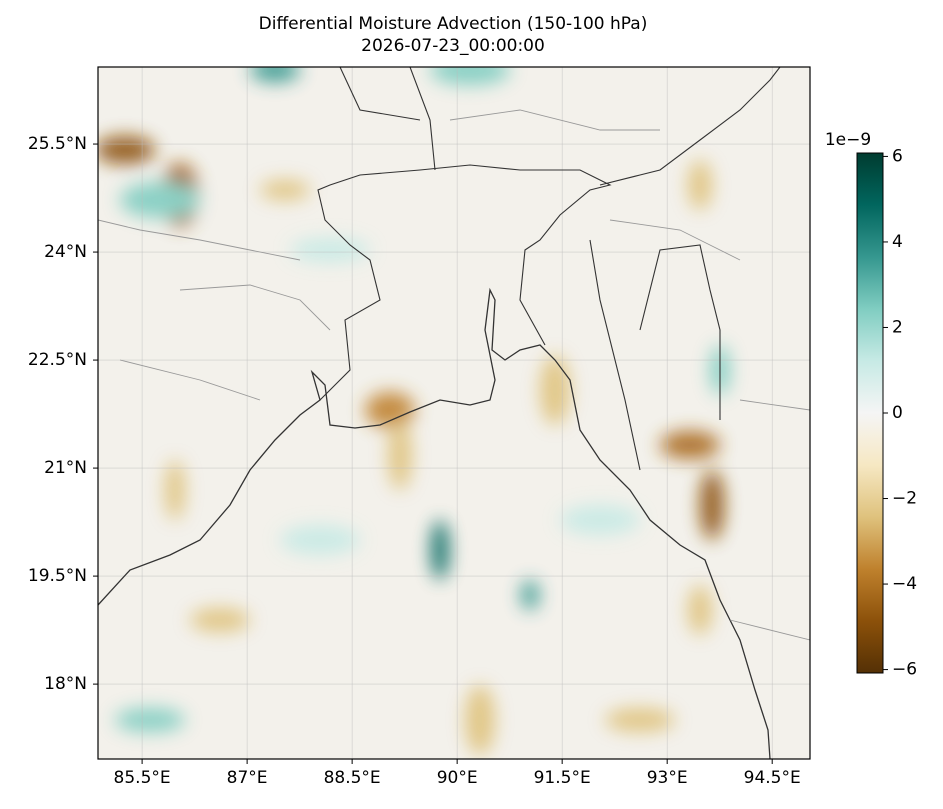 This screenshot has height=809, width=943. Describe the element at coordinates (897, 327) in the screenshot. I see `colorbar-tick-label: 2` at that location.